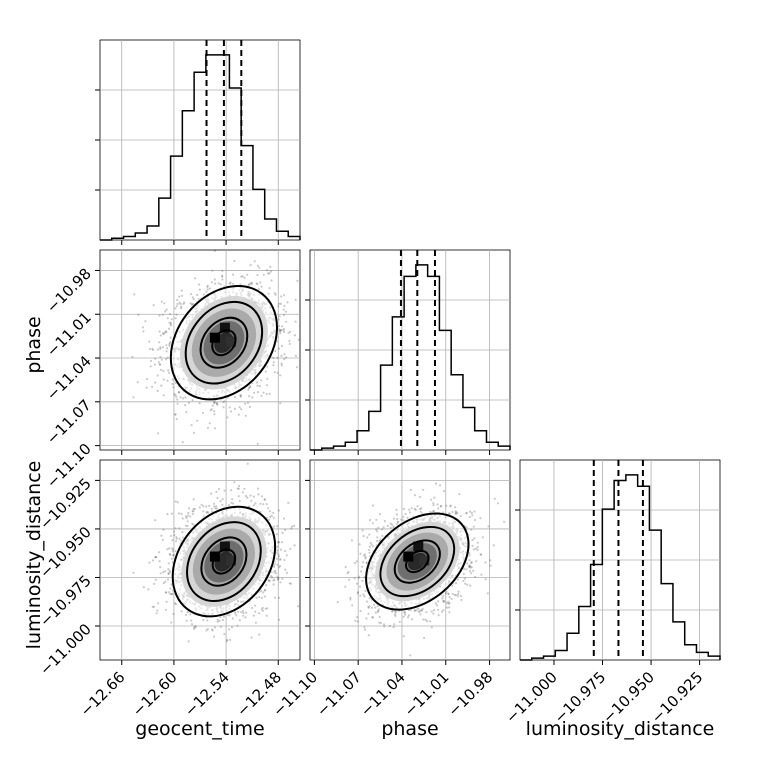 Image resolution: width=760 pixels, height=760 pixels. Describe the element at coordinates (410, 357) in the screenshot. I see `histogram-phase` at that location.